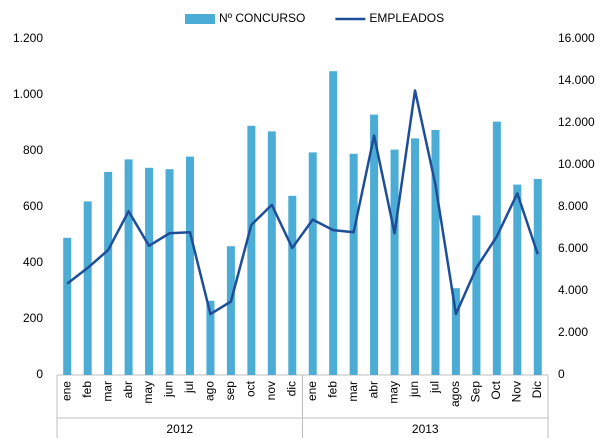 This screenshot has height=438, width=602. I want to click on x-tick-label: dic, so click(291, 388).